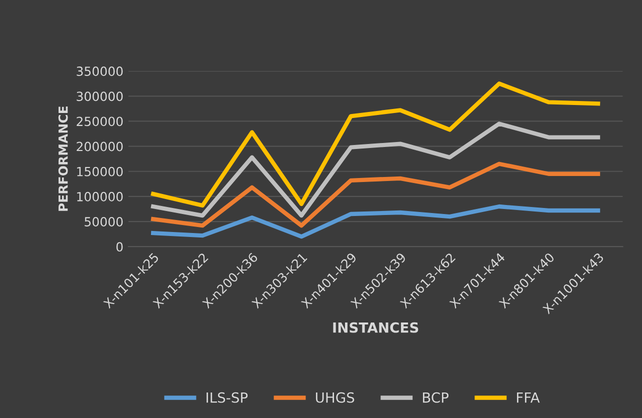  What do you see at coordinates (103, 221) in the screenshot?
I see `y-tick-label: 50000` at bounding box center [103, 221].